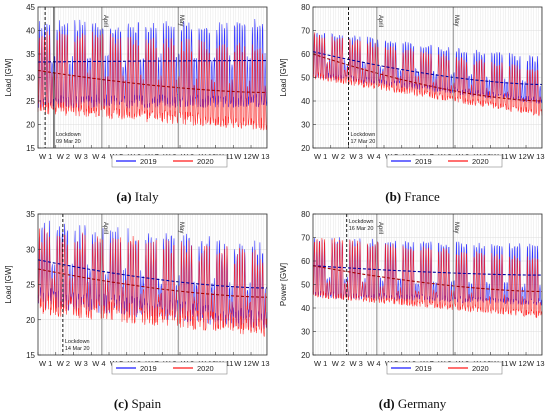 The width and height of the screenshot is (550, 415). I want to click on y-tick-label: 70, so click(305, 31).